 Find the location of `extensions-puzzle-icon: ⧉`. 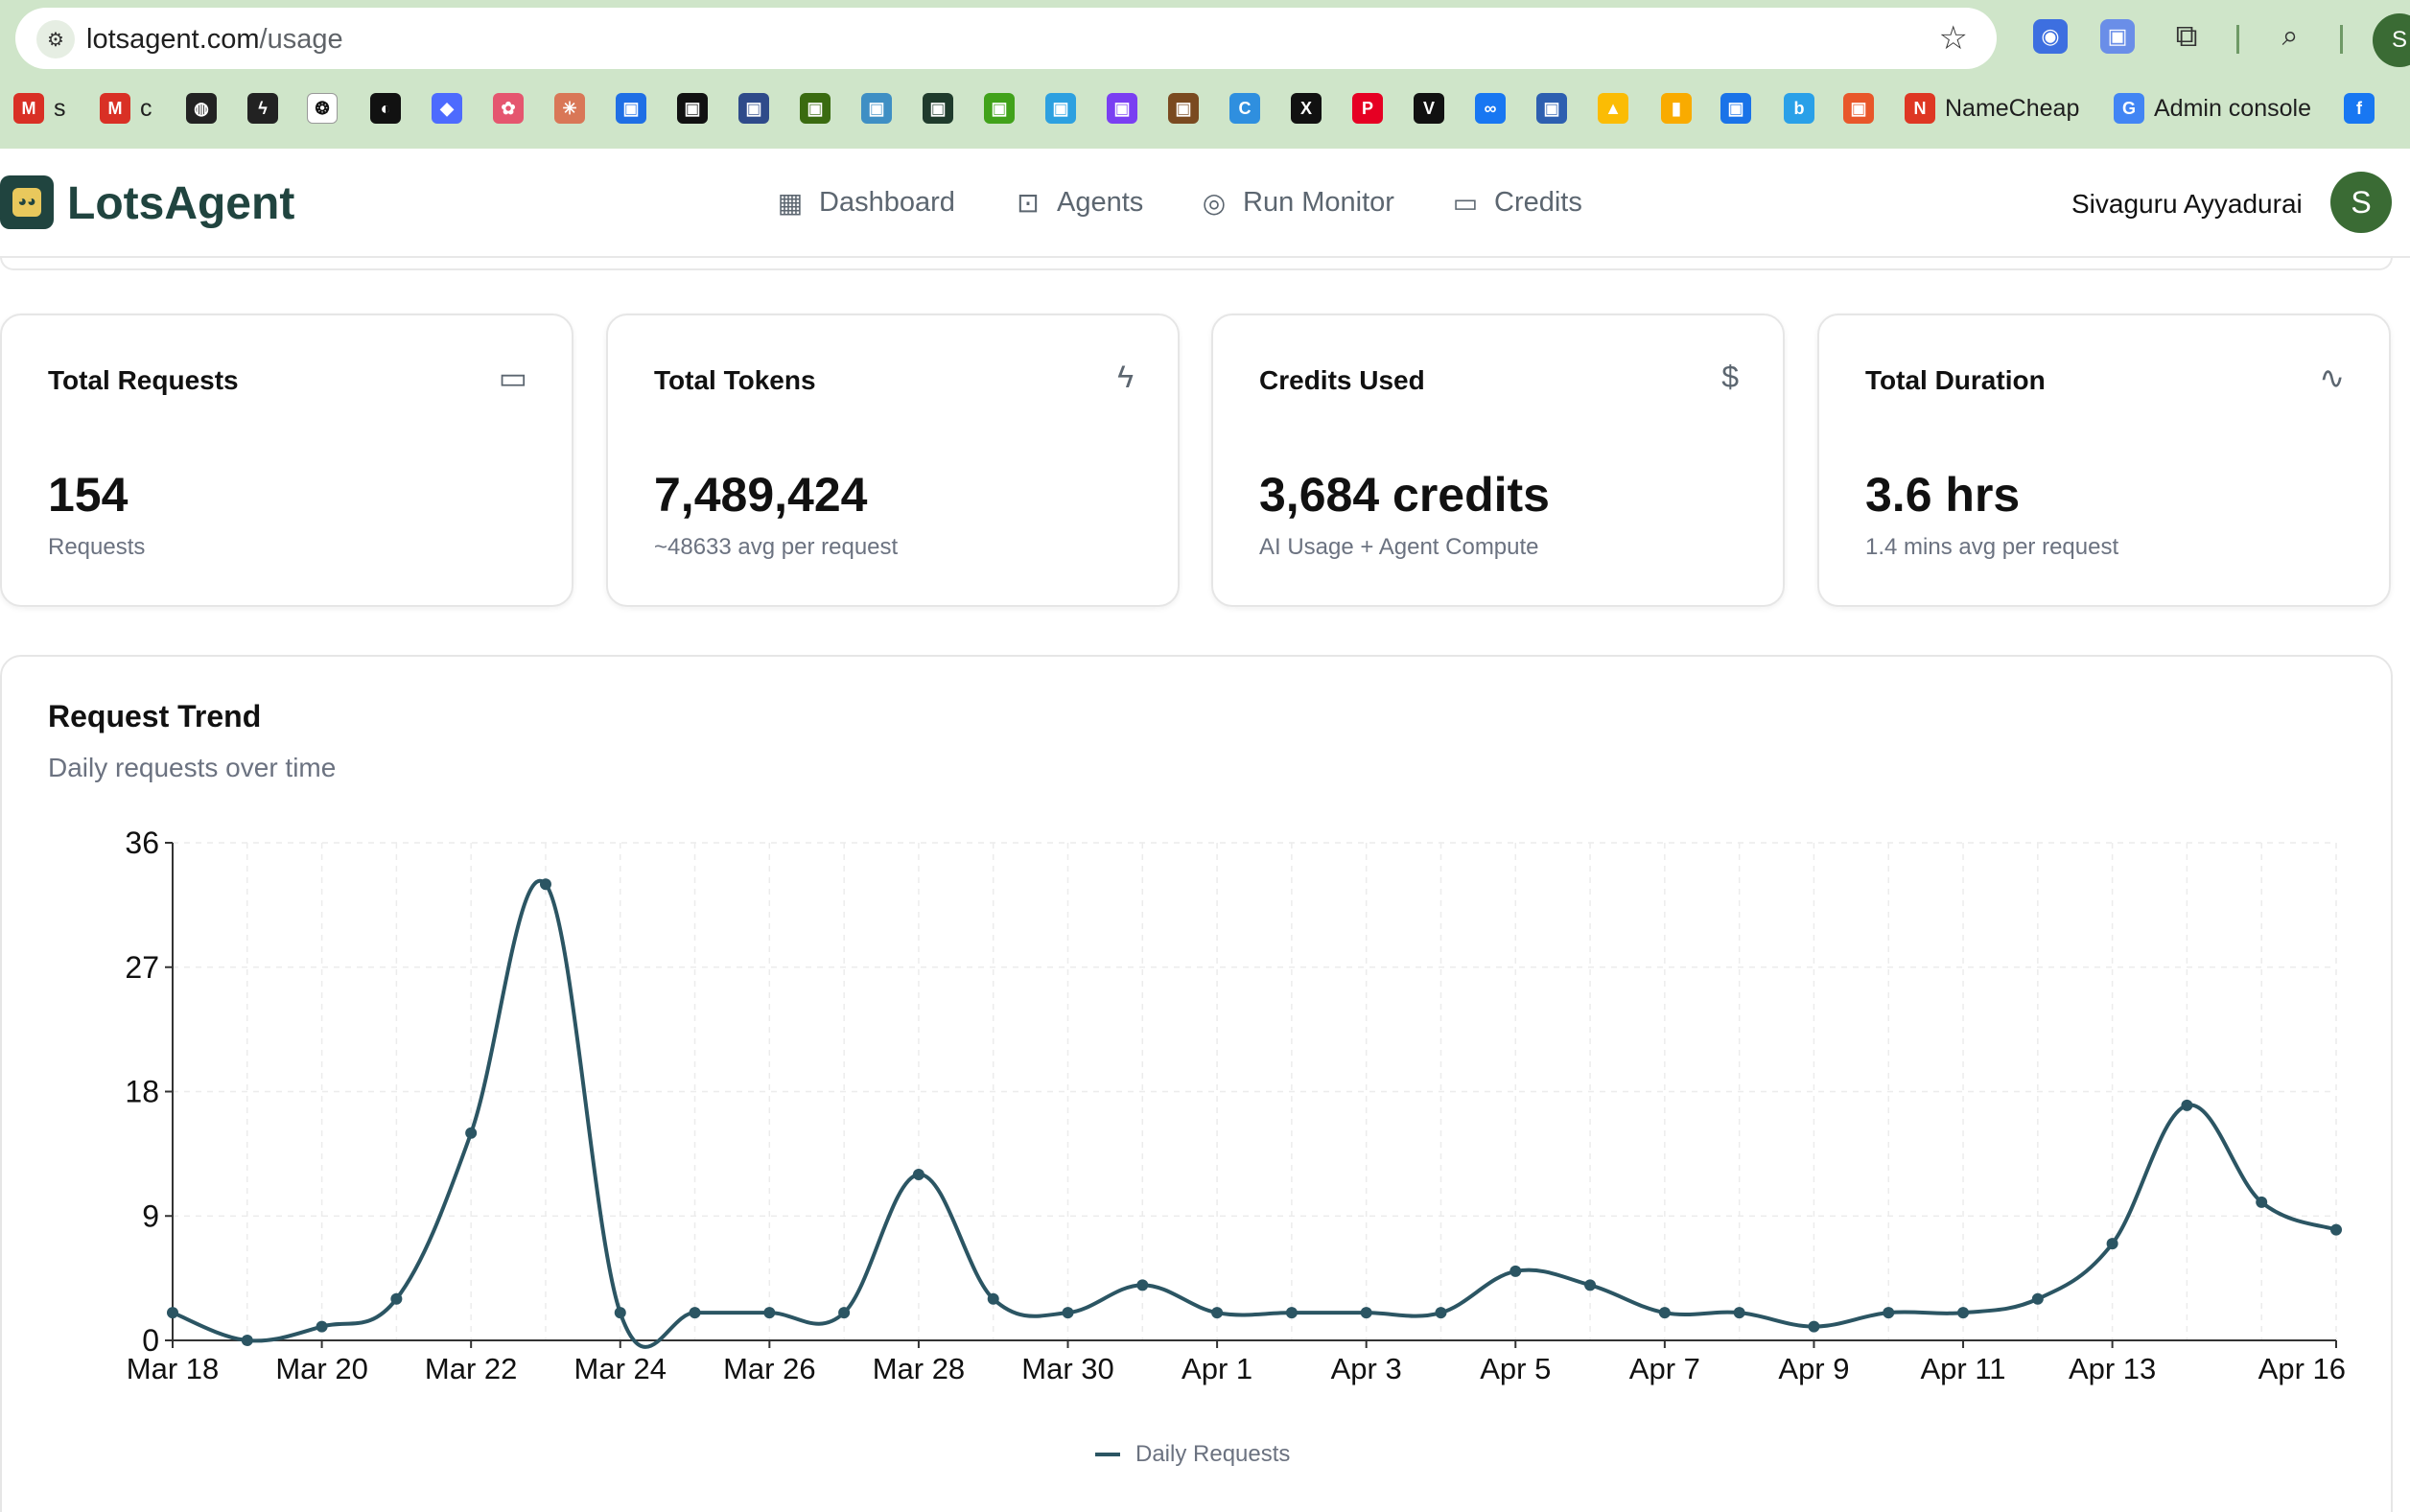

extensions-puzzle-icon: ⧉ is located at coordinates (2187, 35).